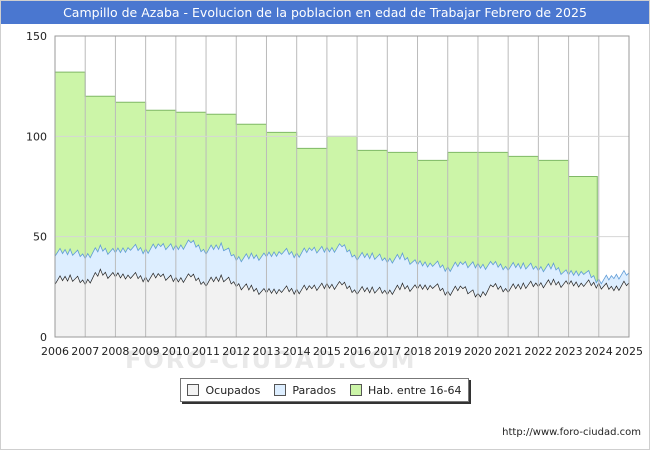 This screenshot has height=450, width=650. I want to click on x-tick-label: 2012, so click(236, 351).